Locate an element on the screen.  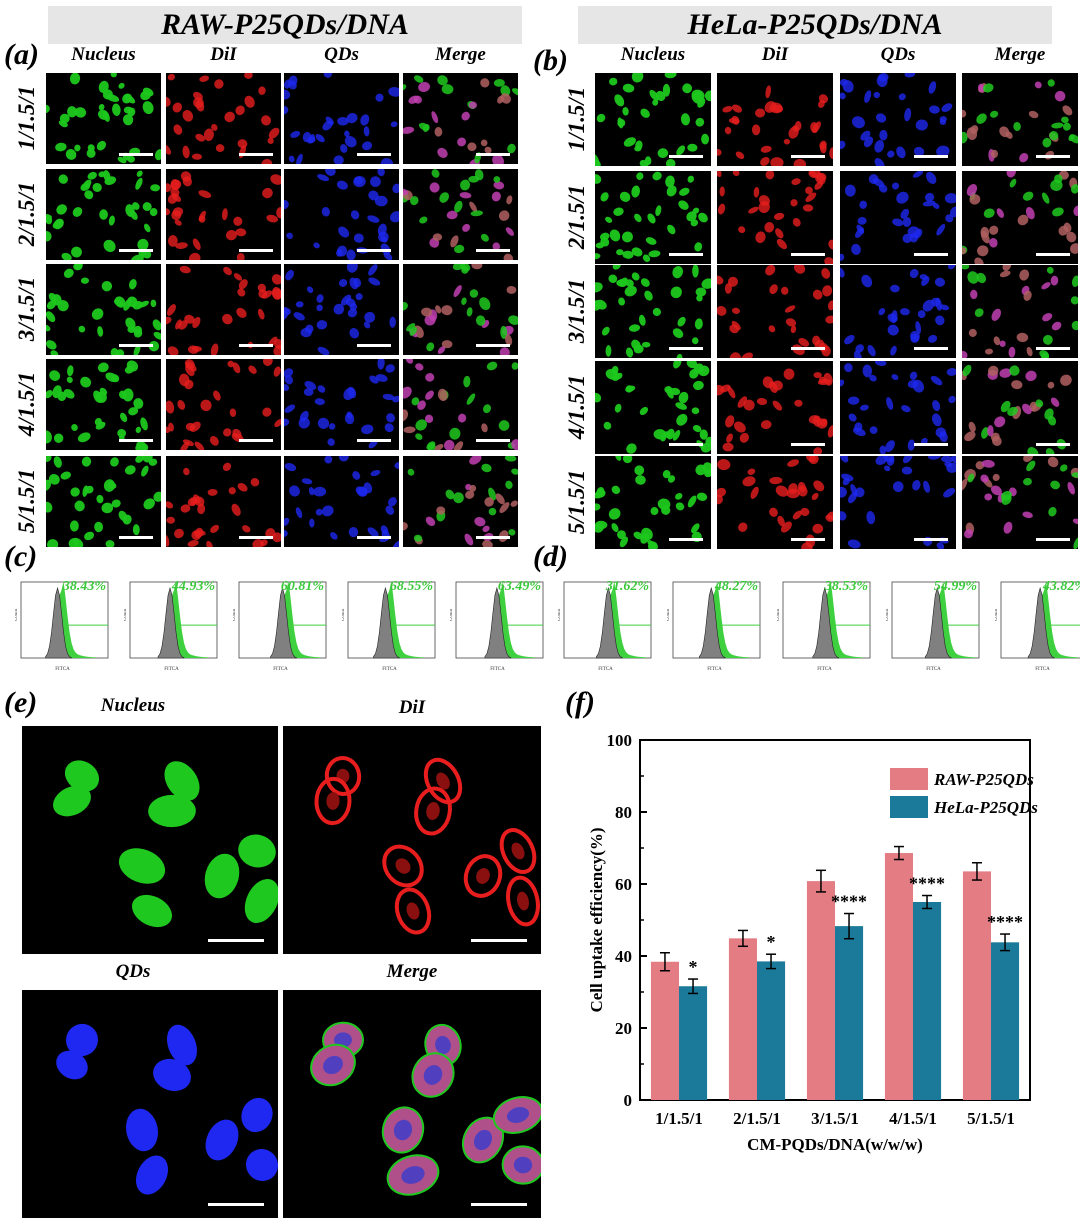
b-header-merge: Merge is located at coordinates (1020, 54).